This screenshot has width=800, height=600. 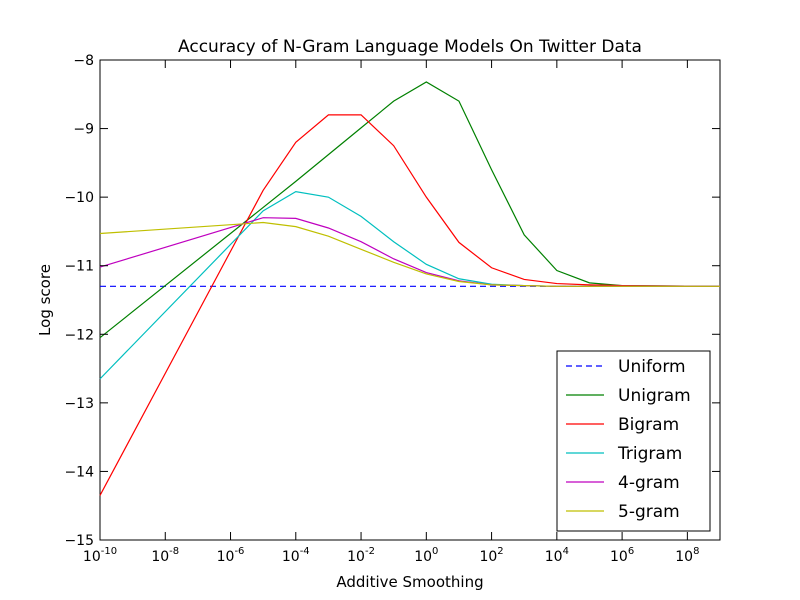 What do you see at coordinates (409, 582) in the screenshot?
I see `x-axis-label: Additive Smoothing` at bounding box center [409, 582].